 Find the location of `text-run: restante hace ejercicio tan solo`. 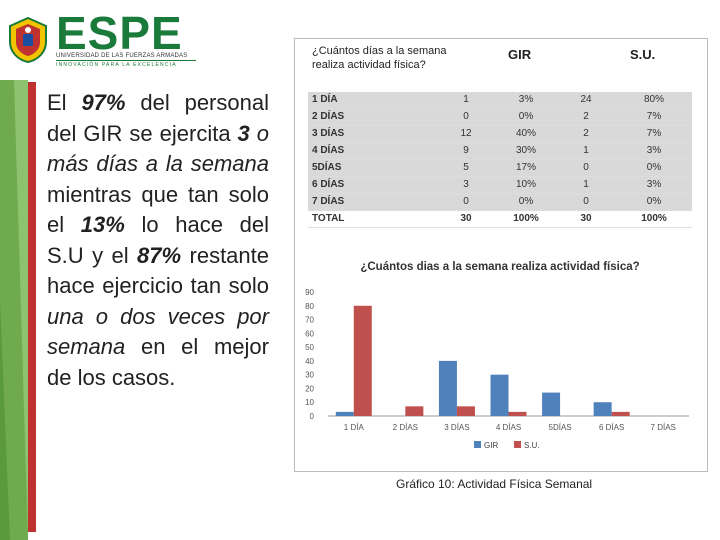

text-run: restante hace ejercicio tan solo is located at coordinates (158, 270).